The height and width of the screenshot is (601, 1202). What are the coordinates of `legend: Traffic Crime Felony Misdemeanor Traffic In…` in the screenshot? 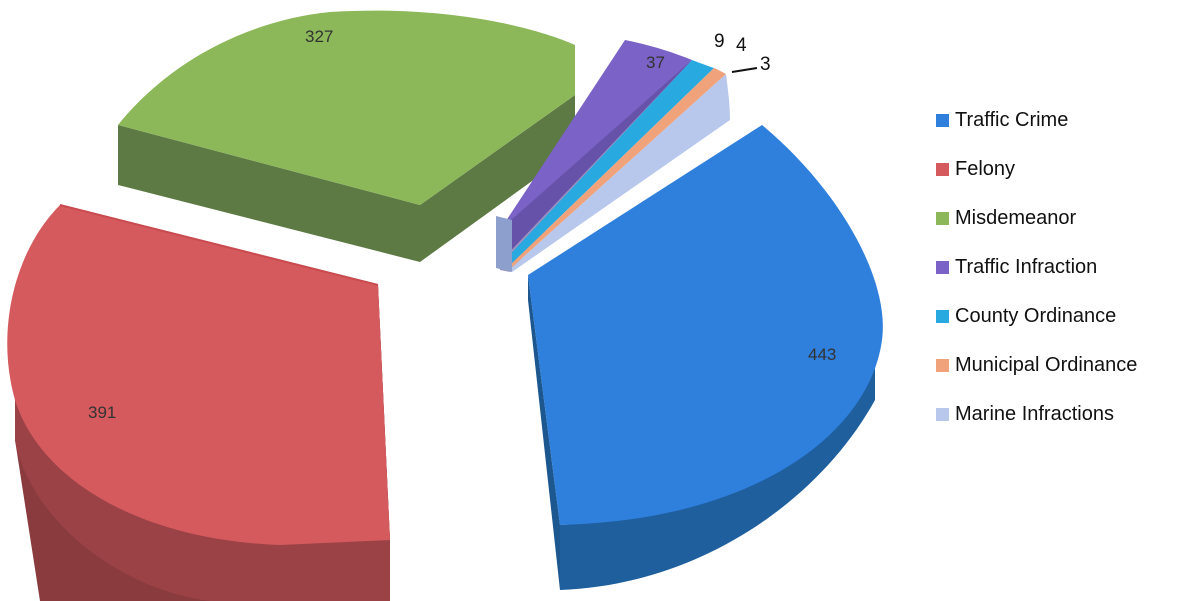 It's located at (1067, 267).